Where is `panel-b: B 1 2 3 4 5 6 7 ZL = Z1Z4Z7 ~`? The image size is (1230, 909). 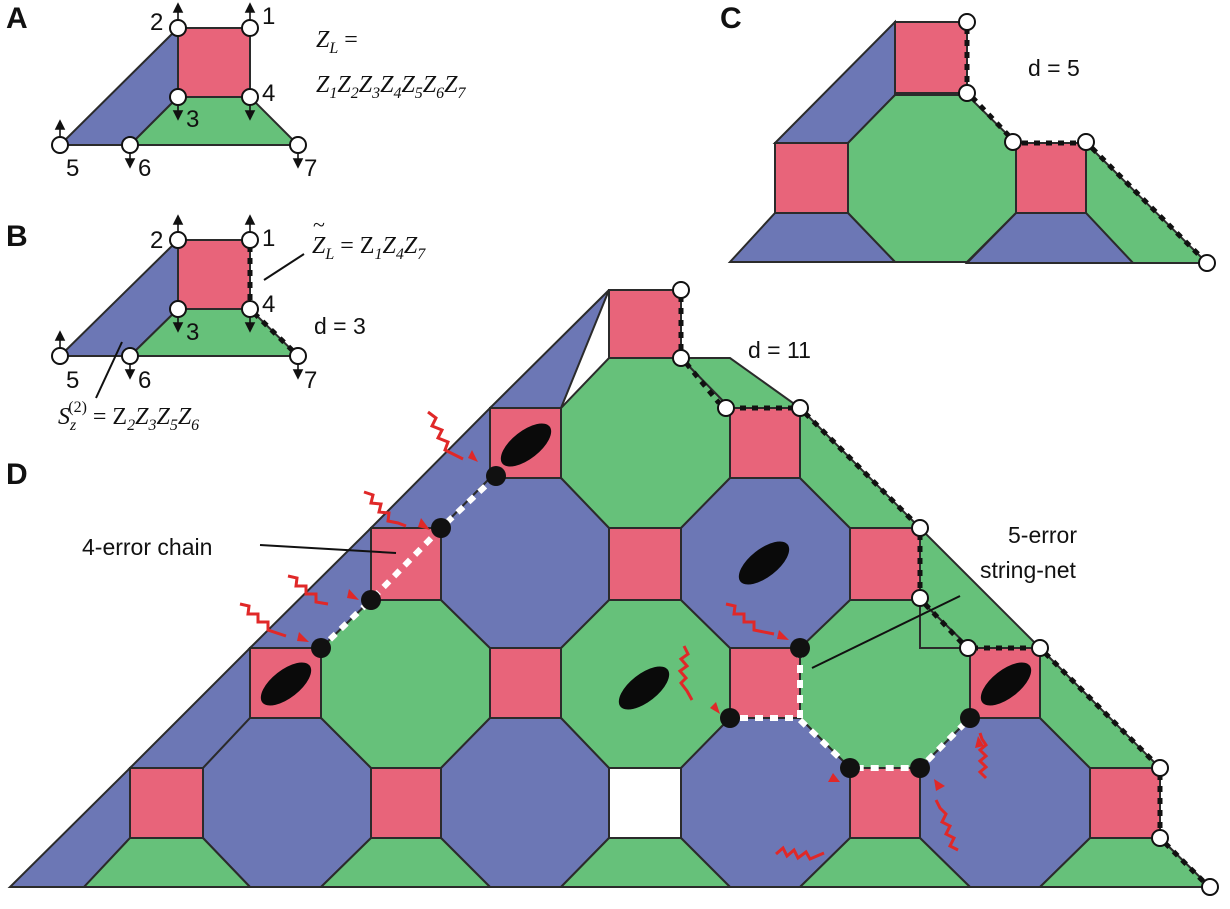 panel-b: B 1 2 3 4 5 6 7 ZL = Z1Z4Z7 ~ is located at coordinates (216, 323).